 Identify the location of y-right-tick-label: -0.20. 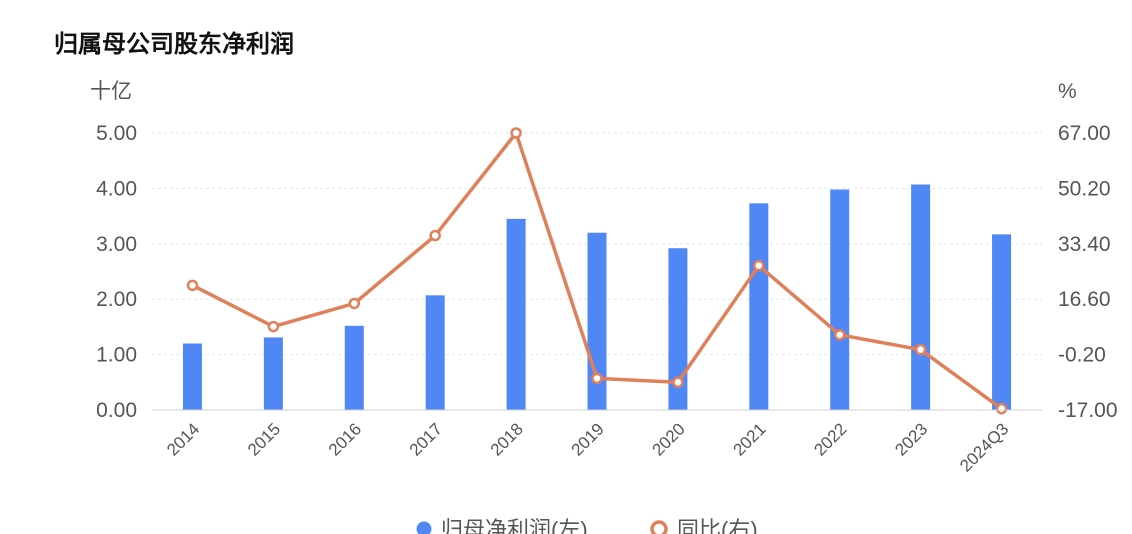
(1082, 355).